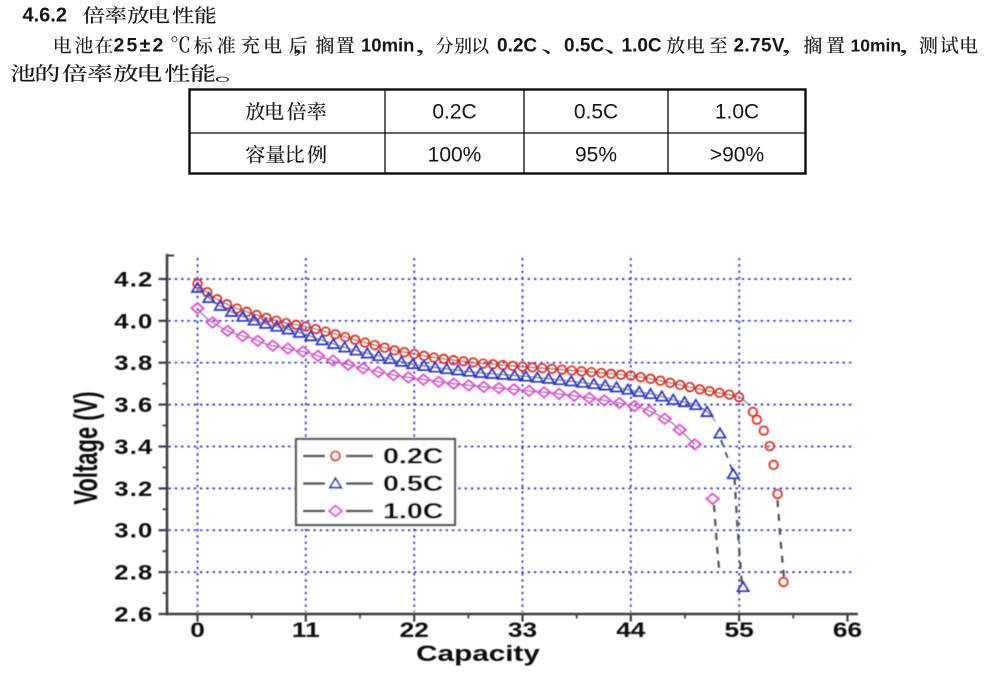 Image resolution: width=1000 pixels, height=680 pixels. Describe the element at coordinates (631, 630) in the screenshot. I see `svg-text: 44` at that location.